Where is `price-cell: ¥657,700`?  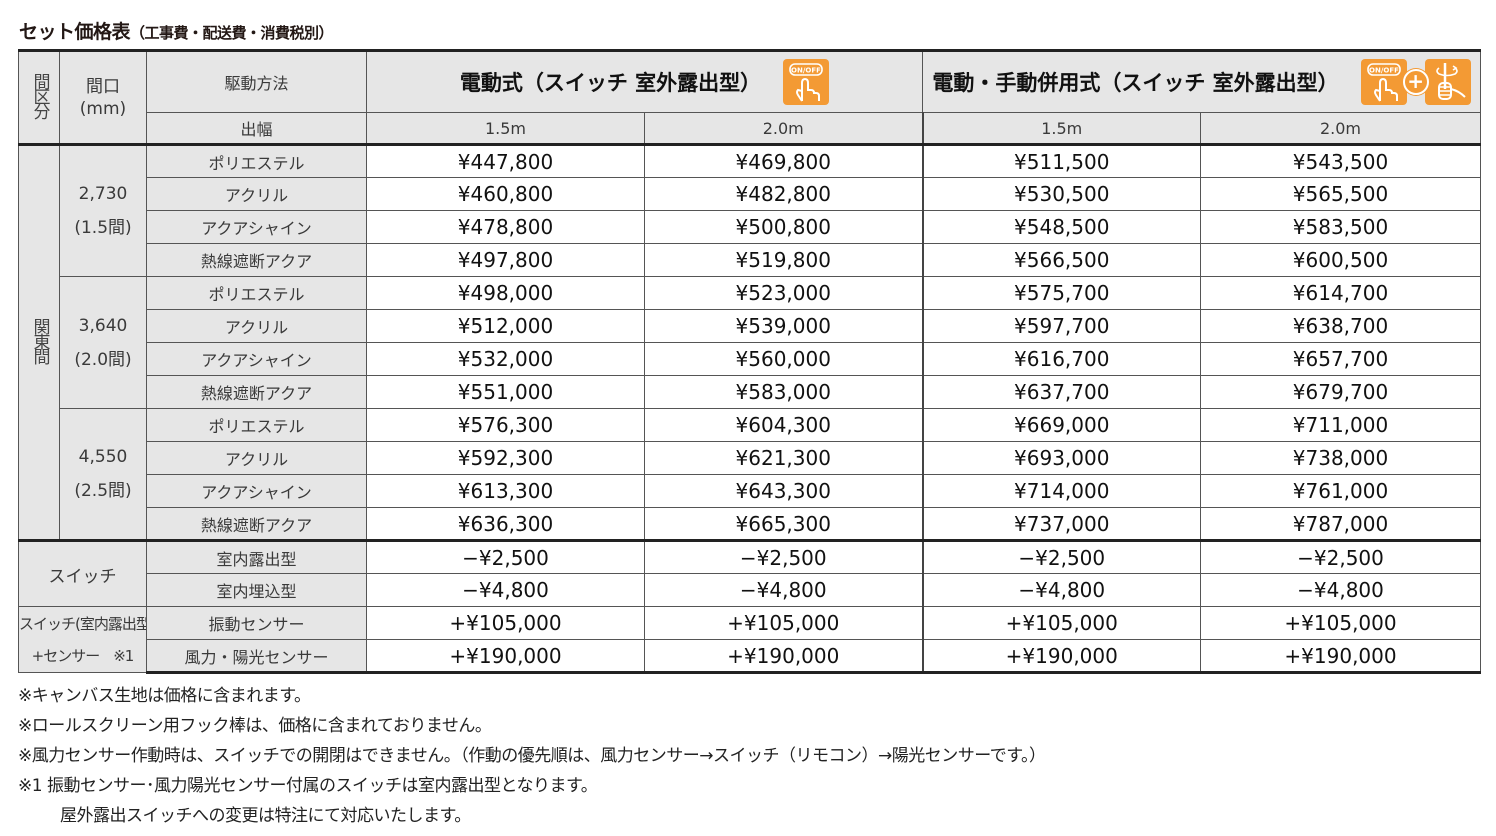 price-cell: ¥657,700 is located at coordinates (1340, 359).